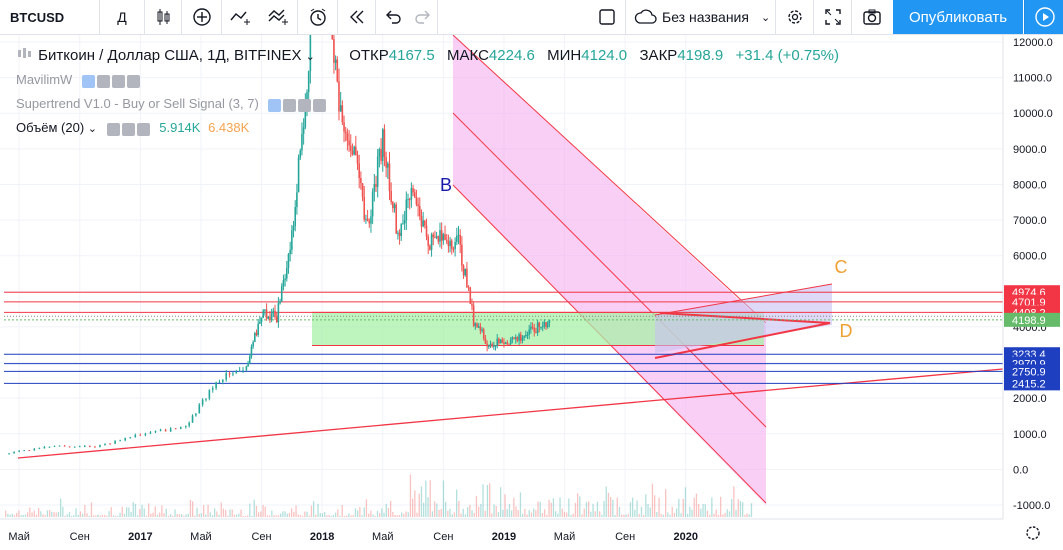 This screenshot has height=550, width=1063. Describe the element at coordinates (202, 17) in the screenshot. I see `add-indicator-icon` at that location.